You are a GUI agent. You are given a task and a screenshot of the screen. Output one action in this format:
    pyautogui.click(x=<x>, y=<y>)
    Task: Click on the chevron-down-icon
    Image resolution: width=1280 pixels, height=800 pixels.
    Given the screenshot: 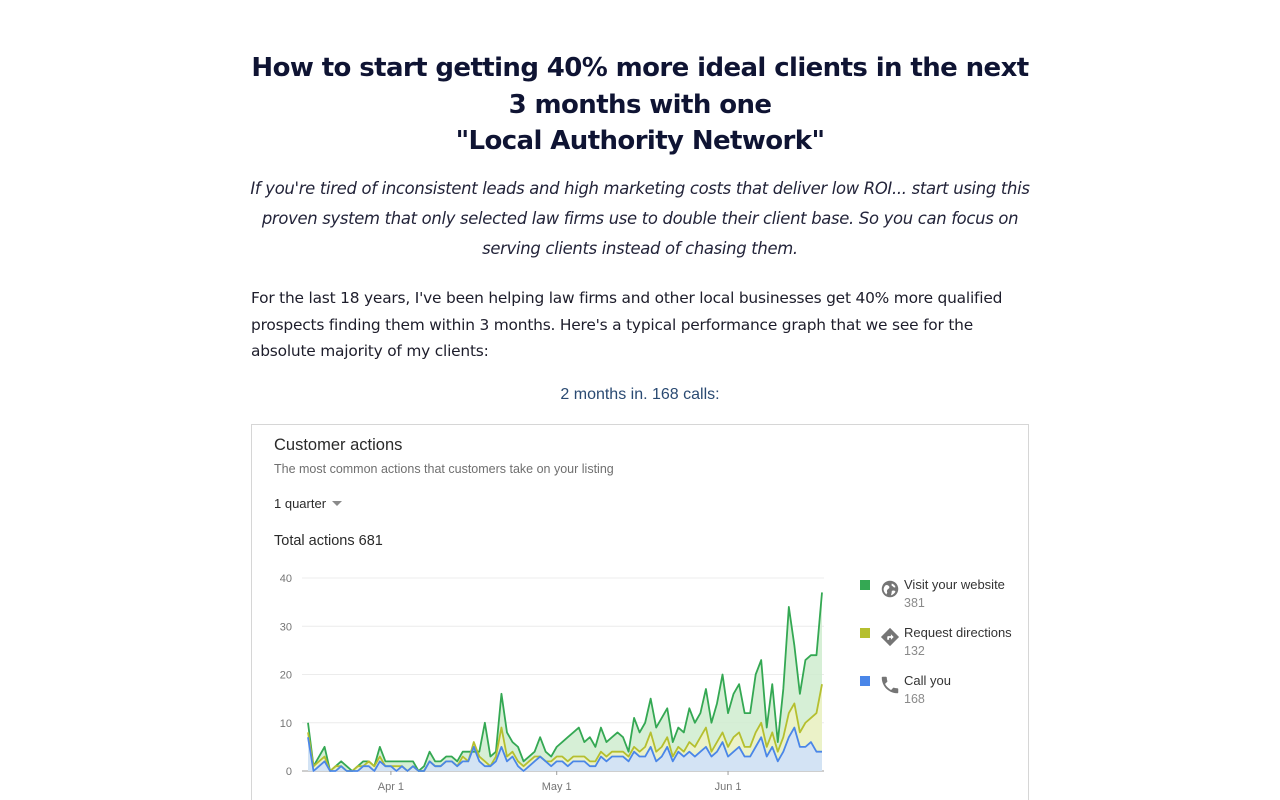 What is the action you would take?
    pyautogui.click(x=337, y=503)
    